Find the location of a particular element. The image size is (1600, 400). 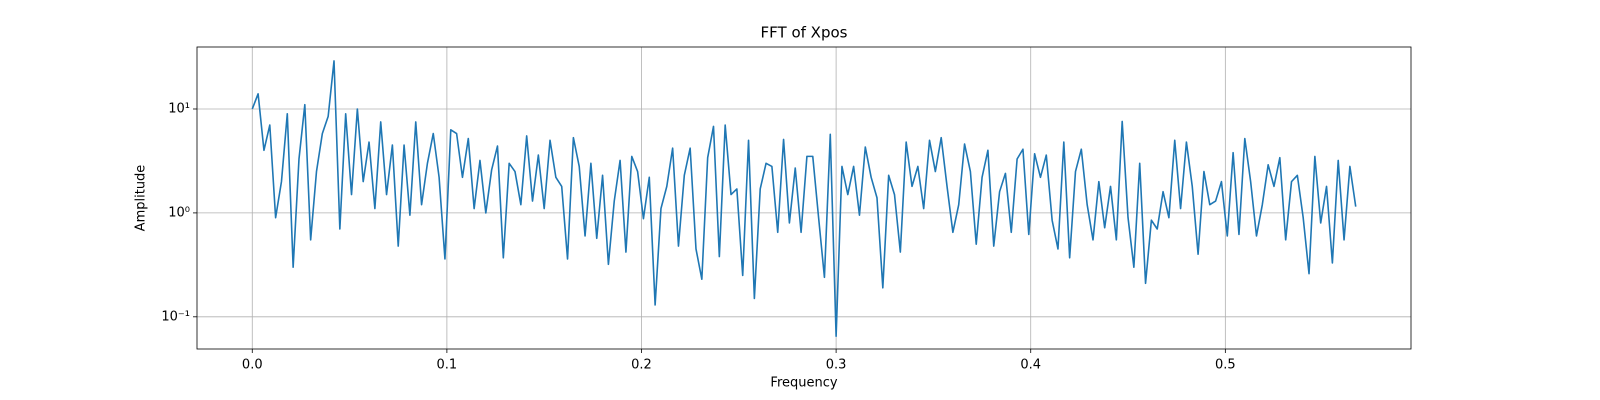

x-axis-label: Frequency is located at coordinates (803, 383).